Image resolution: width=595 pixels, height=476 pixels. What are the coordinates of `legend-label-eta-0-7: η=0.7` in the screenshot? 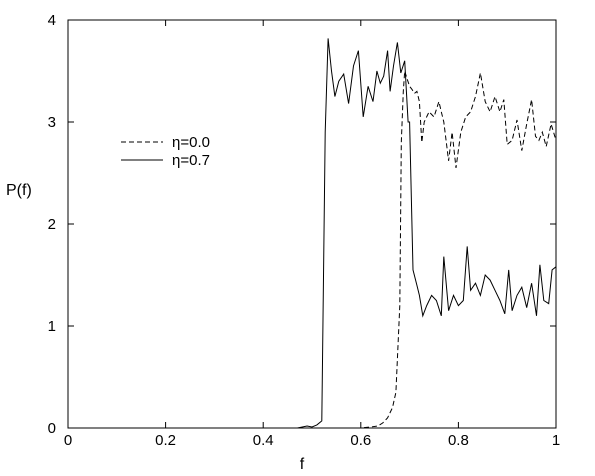 It's located at (191, 160).